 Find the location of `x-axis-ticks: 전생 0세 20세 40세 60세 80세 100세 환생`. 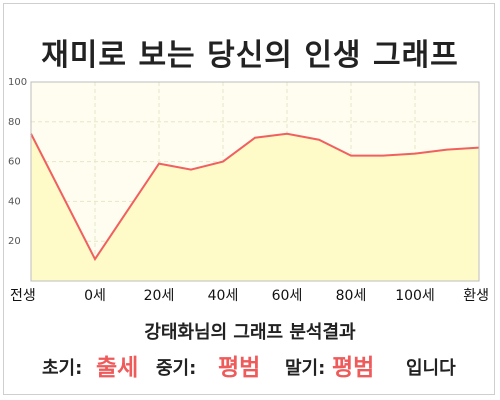

x-axis-ticks: 전생 0세 20세 40세 60세 80세 100세 환생 is located at coordinates (249, 296).